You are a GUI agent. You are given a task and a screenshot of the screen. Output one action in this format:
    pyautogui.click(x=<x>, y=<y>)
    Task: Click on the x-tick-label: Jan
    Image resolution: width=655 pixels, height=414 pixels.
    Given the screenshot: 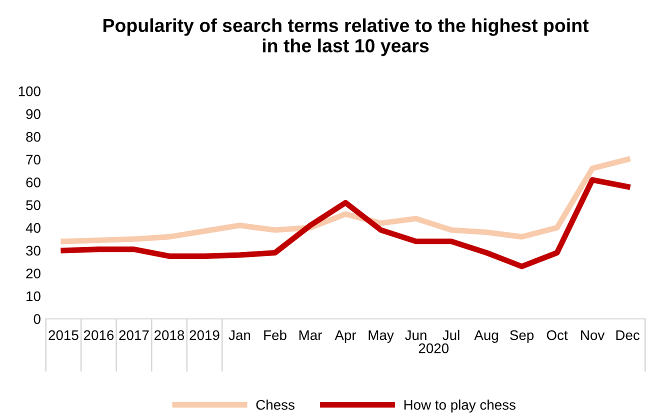 What is the action you would take?
    pyautogui.click(x=239, y=335)
    